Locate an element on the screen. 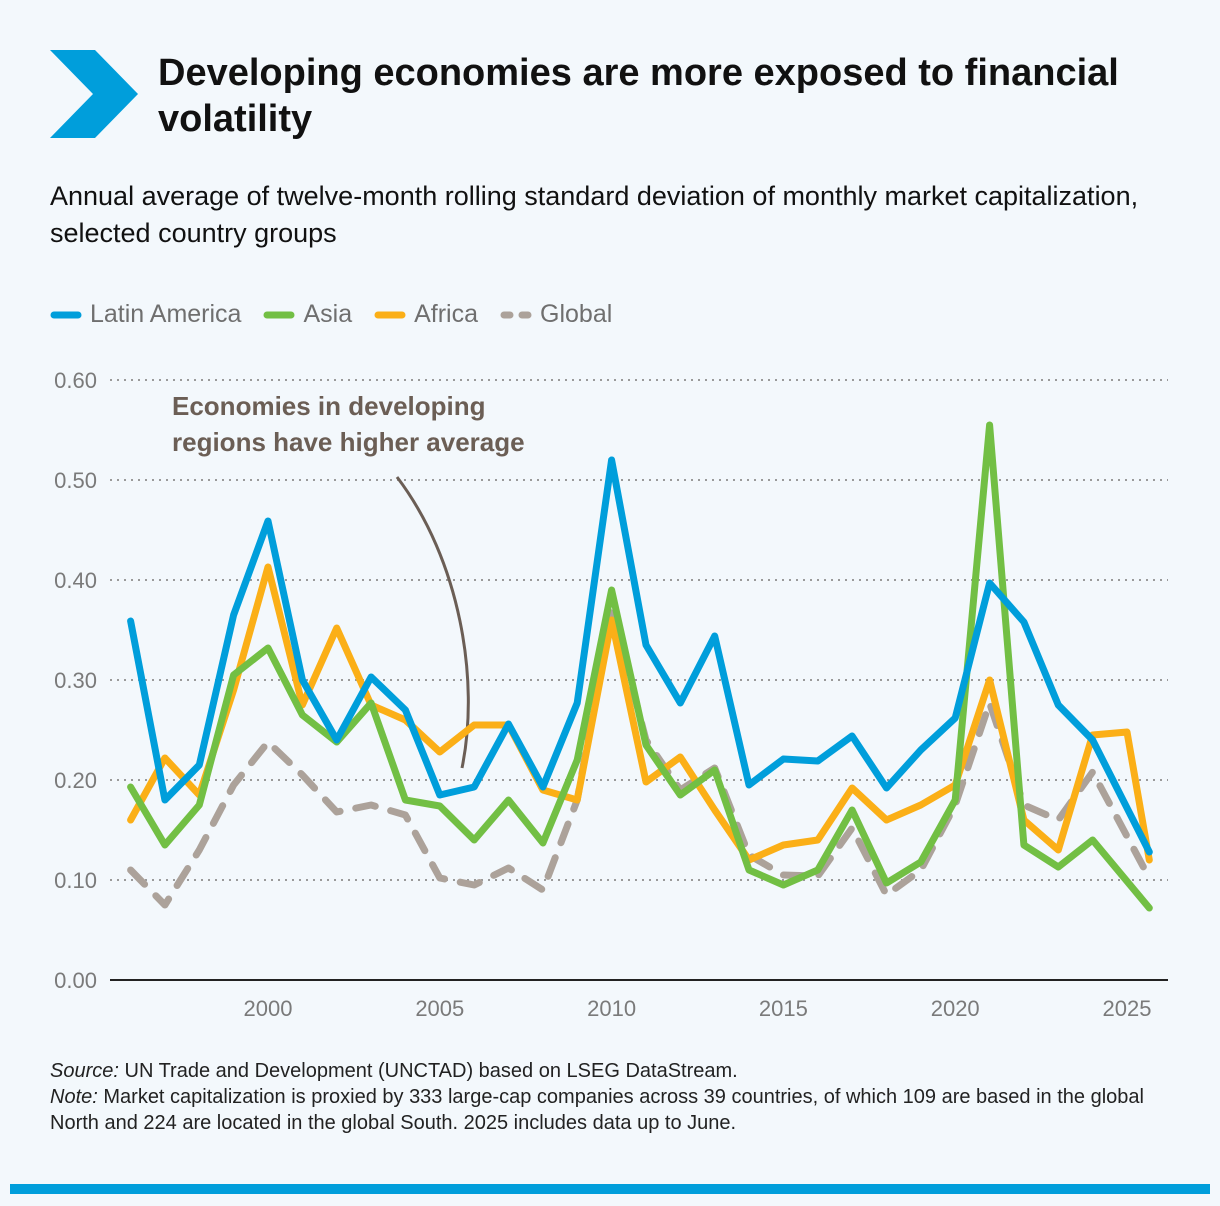 This screenshot has width=1220, height=1206. bottom-bar is located at coordinates (610, 1189).